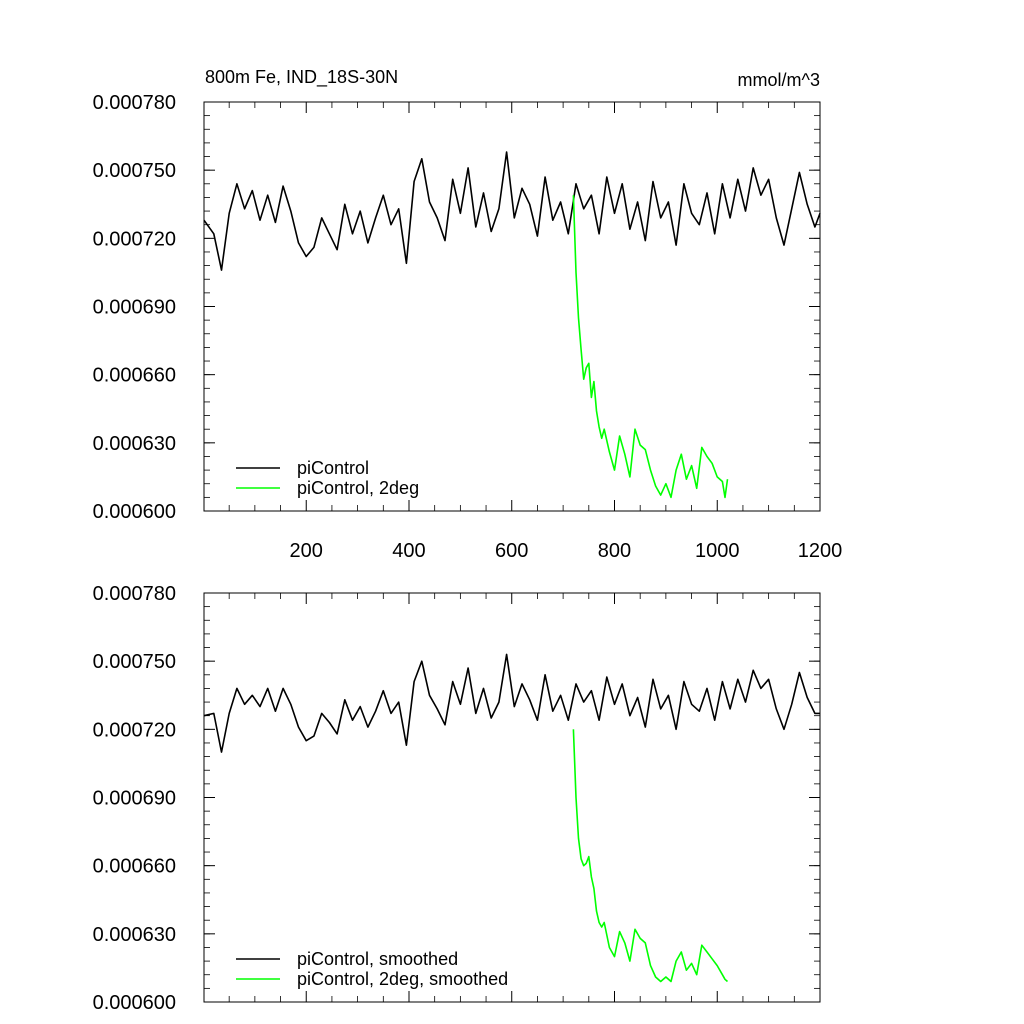 The height and width of the screenshot is (1024, 1024). Describe the element at coordinates (717, 551) in the screenshot. I see `x-tick-label: 1000` at that location.